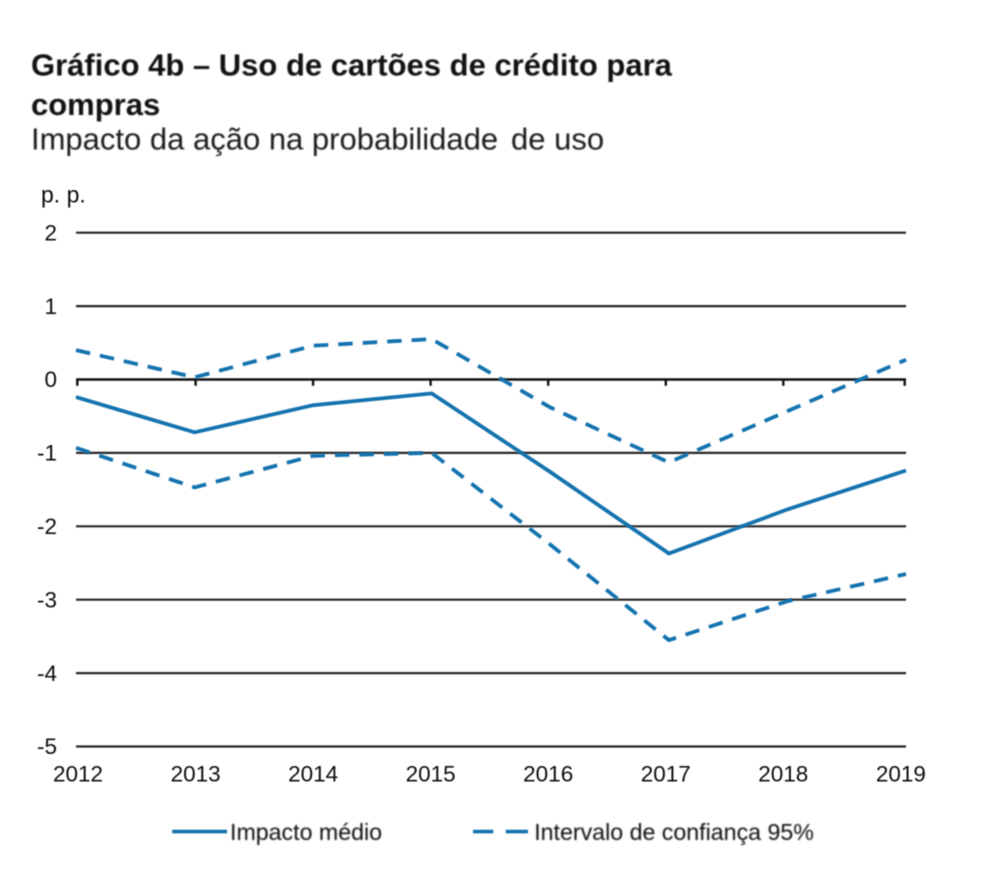 Image resolution: width=984 pixels, height=876 pixels. What do you see at coordinates (95, 104) in the screenshot?
I see `svg-text: compras` at bounding box center [95, 104].